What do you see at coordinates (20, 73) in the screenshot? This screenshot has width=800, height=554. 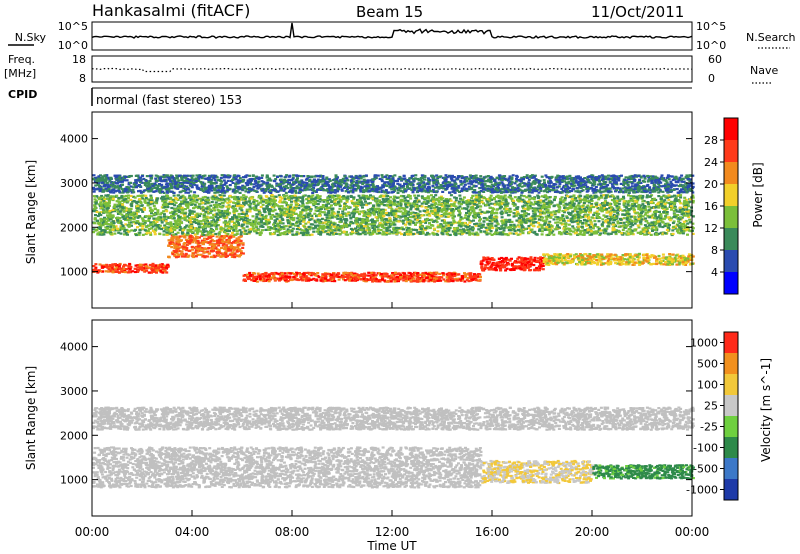 I see `freq-unit-label: [MHz]` at bounding box center [20, 73].